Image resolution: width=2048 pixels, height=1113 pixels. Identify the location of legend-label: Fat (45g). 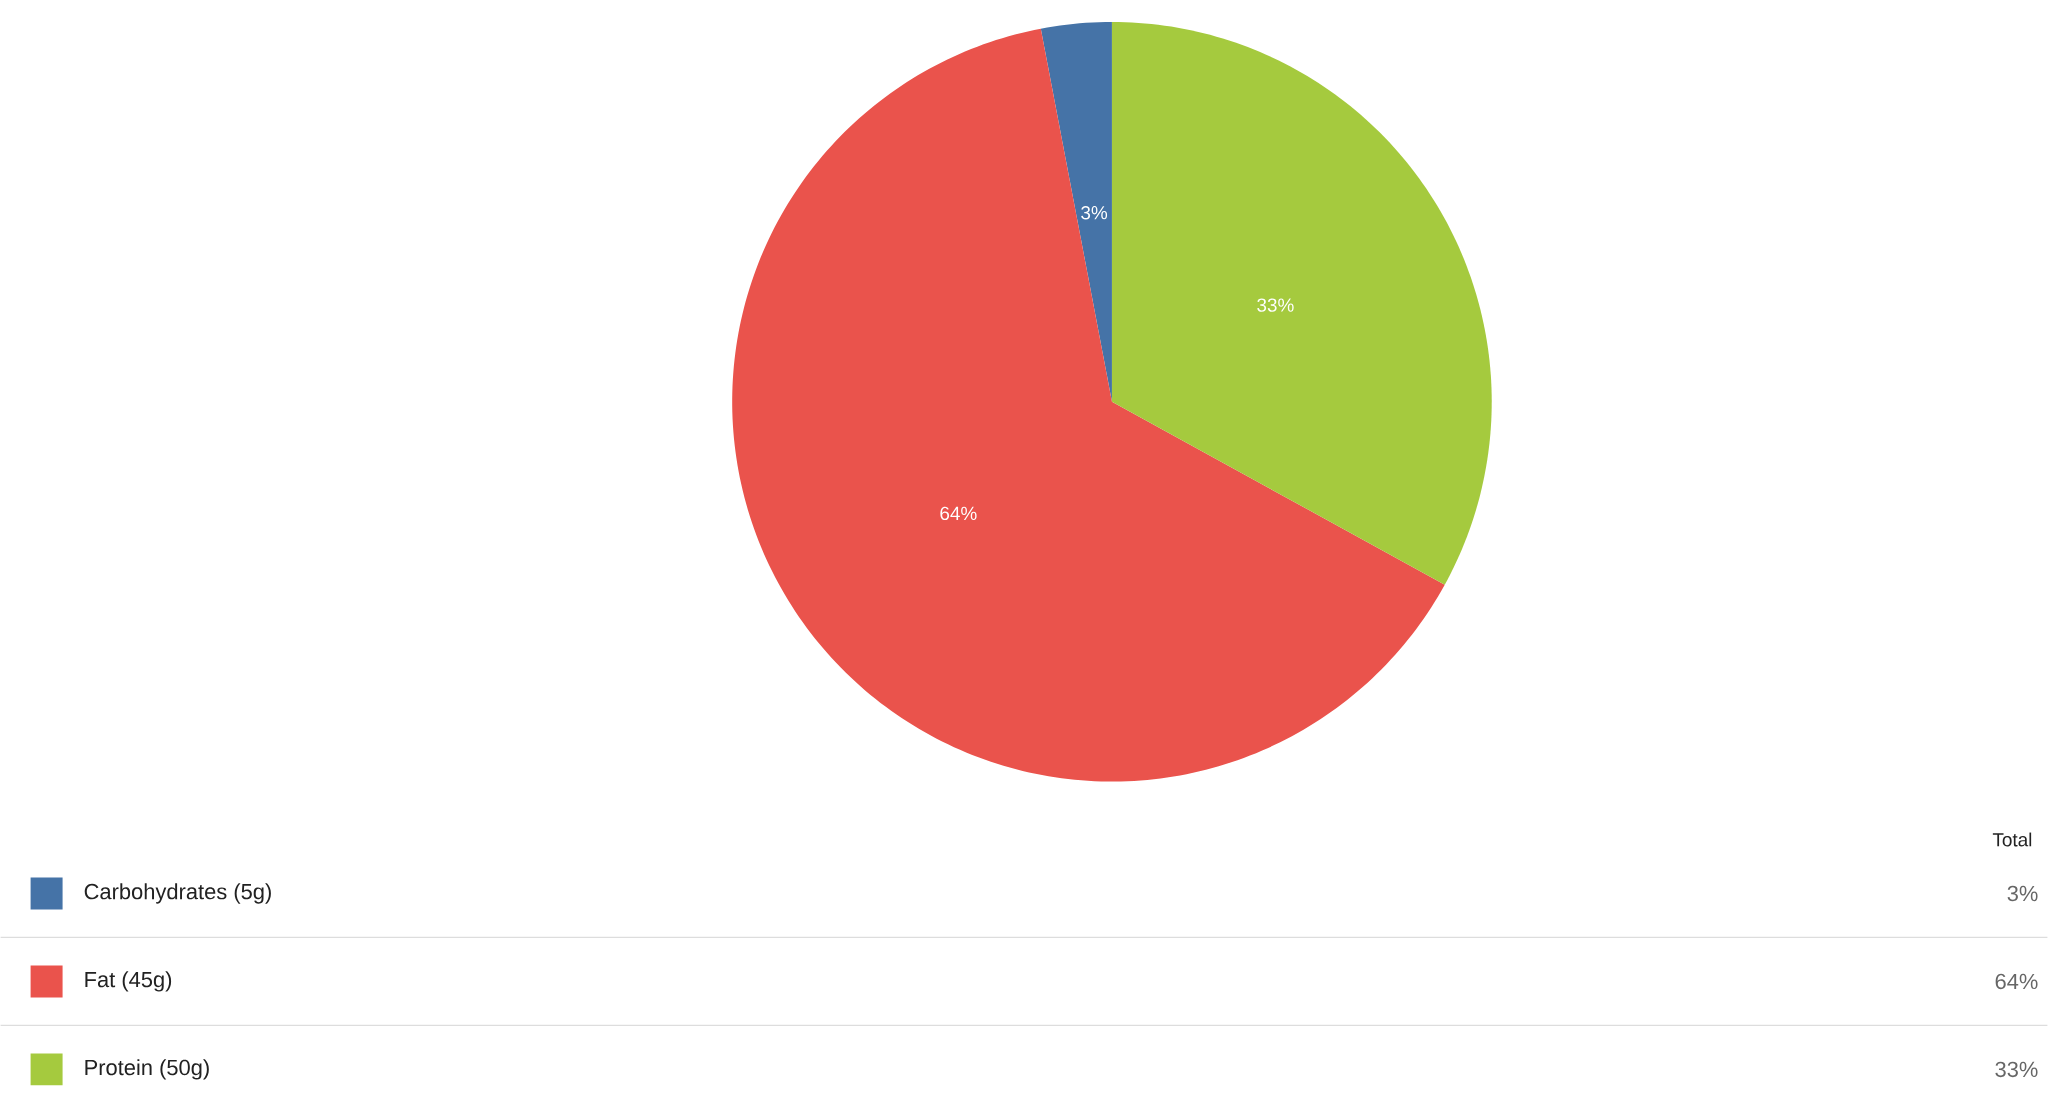
(128, 981).